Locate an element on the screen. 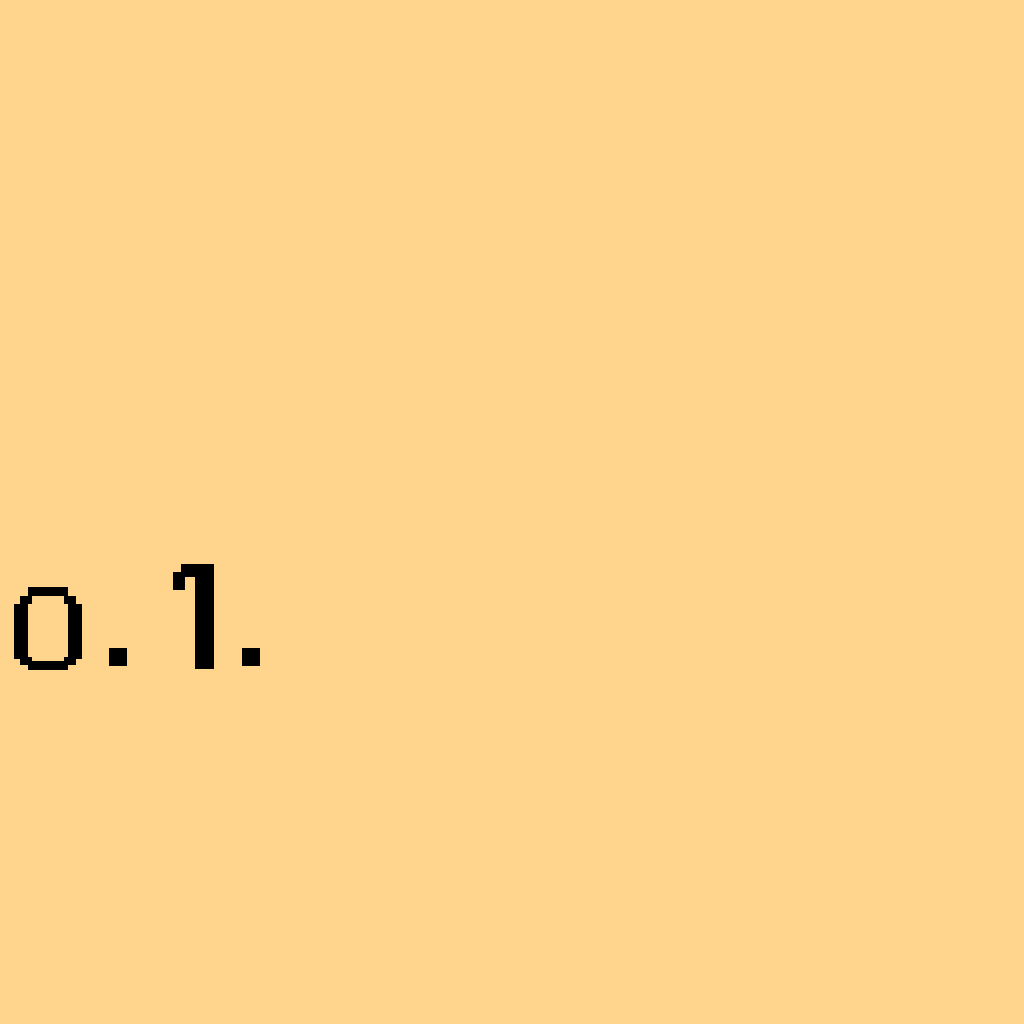 The height and width of the screenshot is (1024, 1024). display-text is located at coordinates (145, 620).